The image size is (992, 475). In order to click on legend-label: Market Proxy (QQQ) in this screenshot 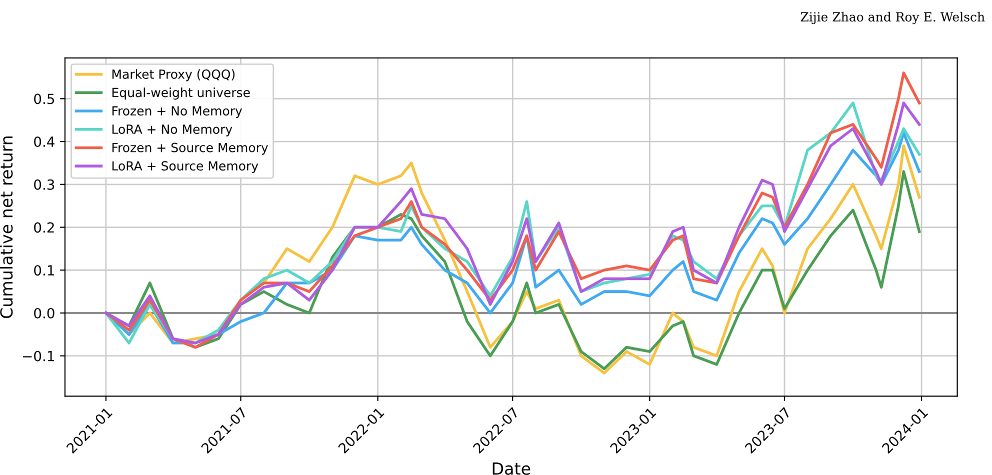, I will do `click(173, 75)`.